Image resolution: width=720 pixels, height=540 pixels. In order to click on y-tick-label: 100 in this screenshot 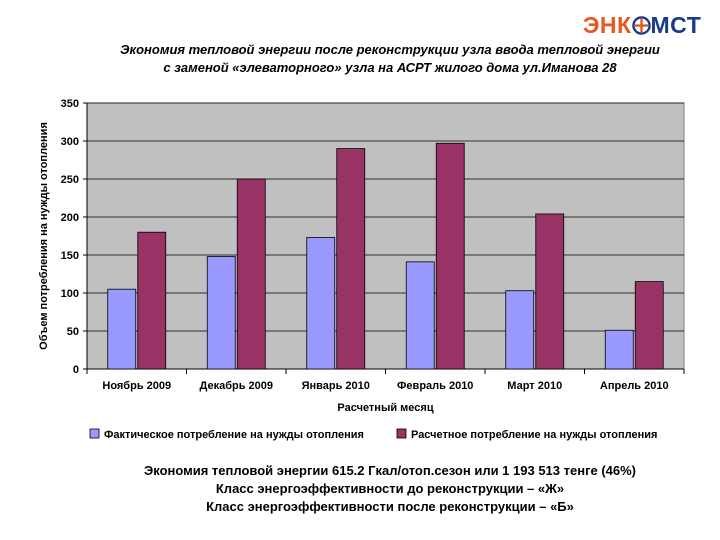, I will do `click(70, 294)`.